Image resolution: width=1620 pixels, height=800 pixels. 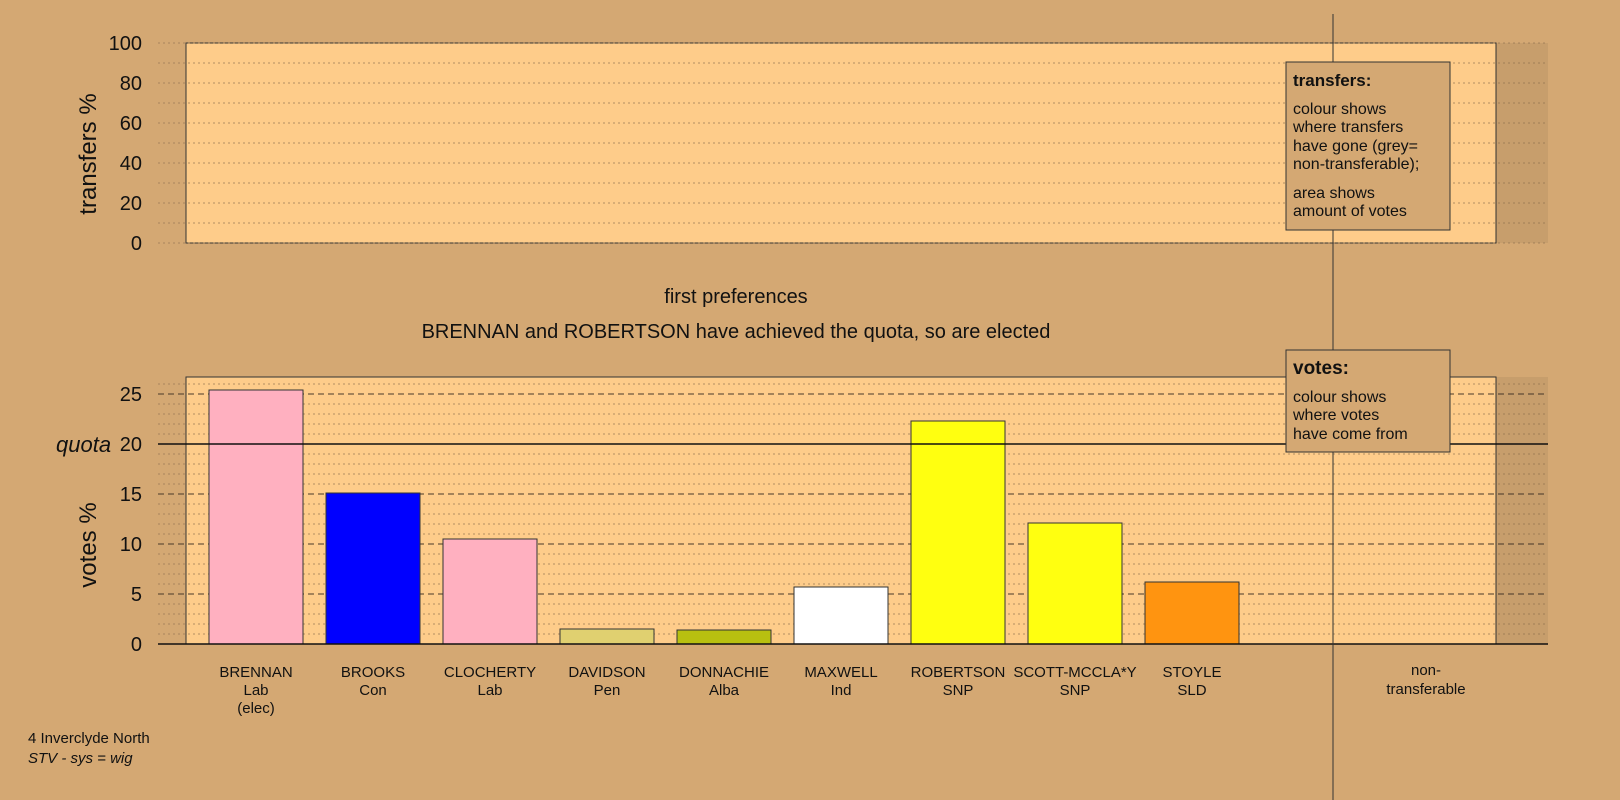 I want to click on transfers-y-ticks: 0 20 40 60 80 100, so click(x=125, y=144).